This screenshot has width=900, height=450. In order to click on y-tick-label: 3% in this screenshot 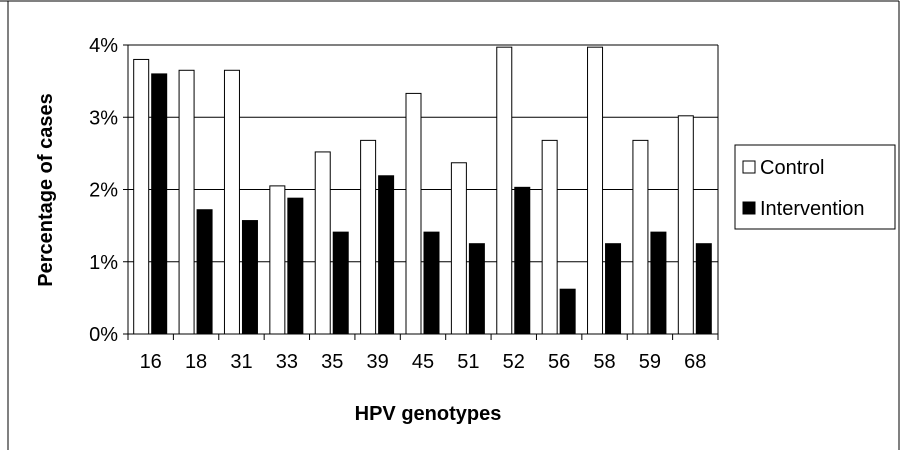, I will do `click(103, 118)`.